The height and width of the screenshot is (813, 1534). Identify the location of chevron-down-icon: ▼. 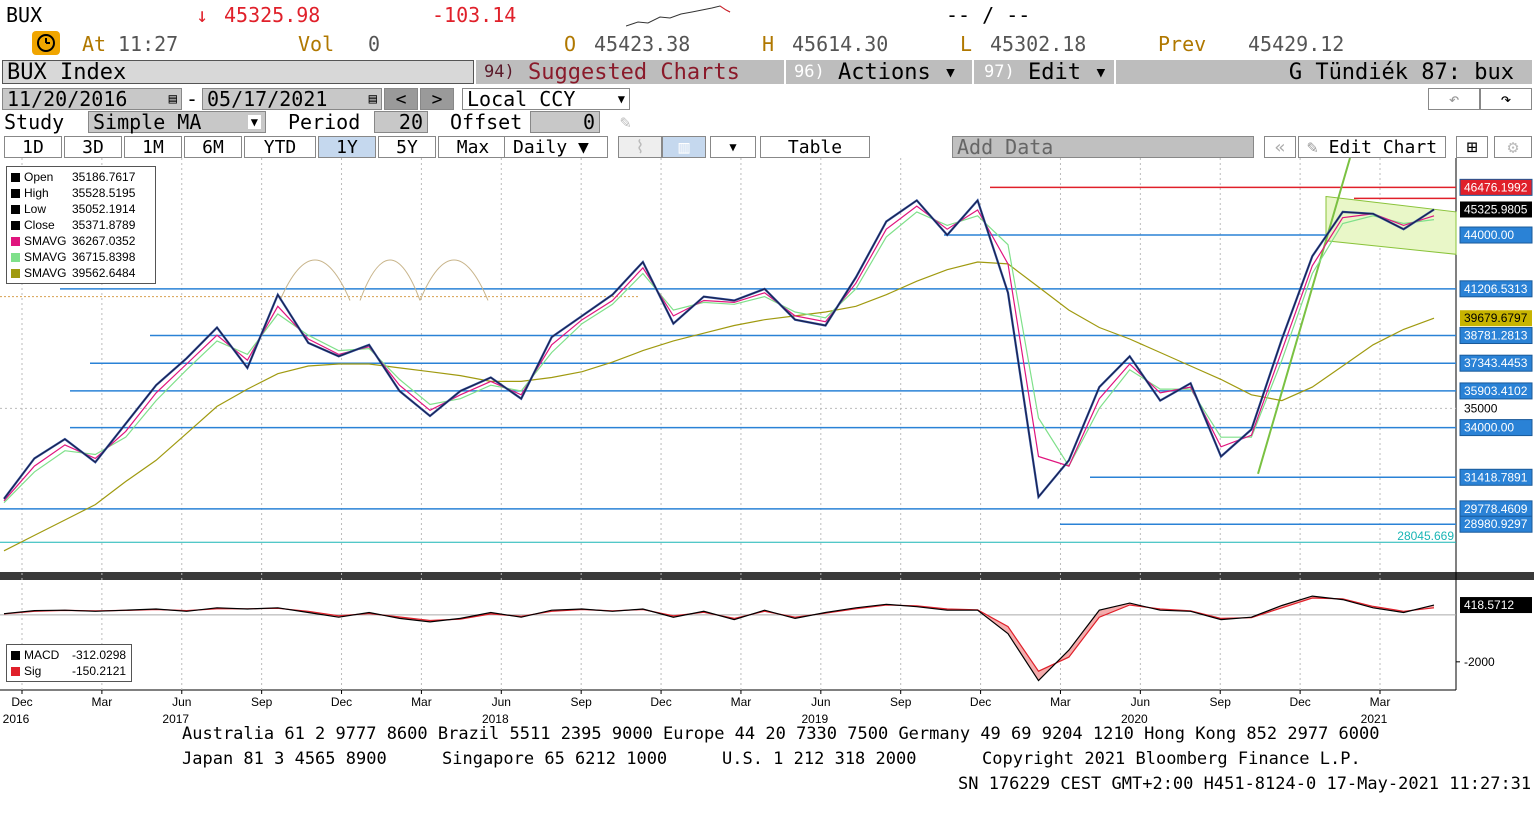
(733, 147).